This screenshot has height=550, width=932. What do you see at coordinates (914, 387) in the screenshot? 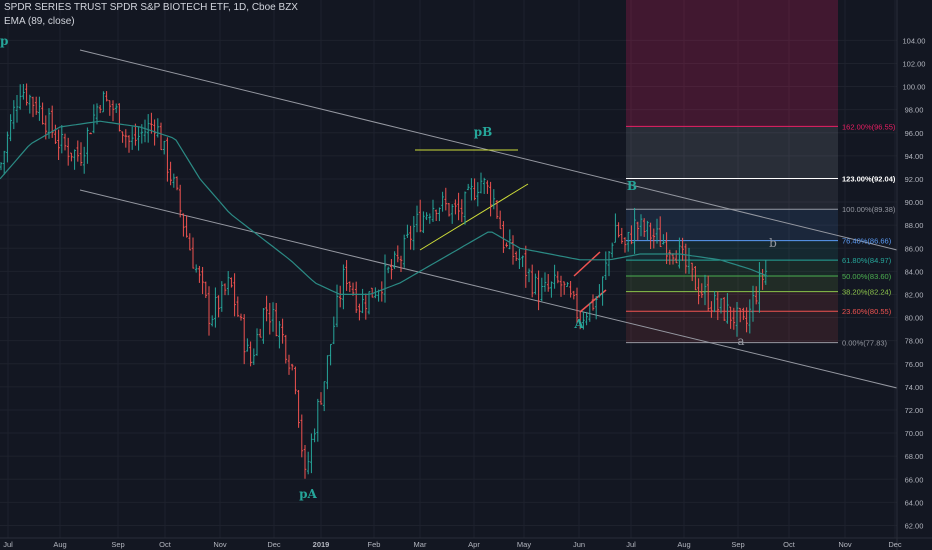
I see `price-tick-label: 74.00` at bounding box center [914, 387].